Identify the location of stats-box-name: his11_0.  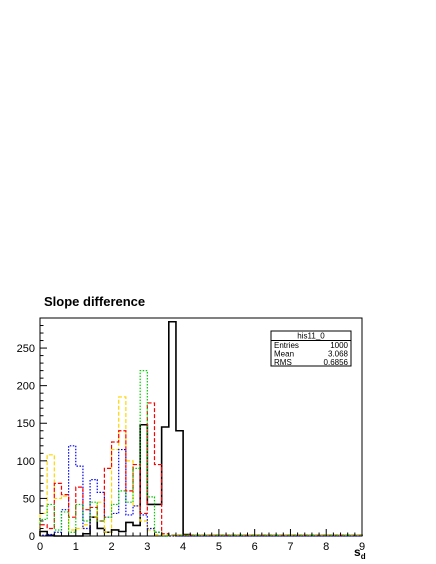
(311, 336).